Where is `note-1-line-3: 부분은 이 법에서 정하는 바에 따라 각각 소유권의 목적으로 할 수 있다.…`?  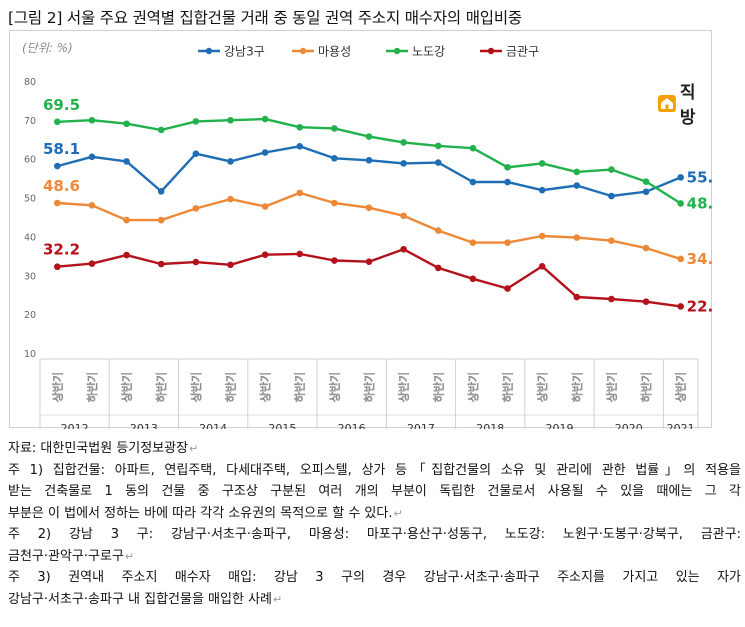 note-1-line-3: 부분은 이 법에서 정하는 바에 따라 각각 소유권의 목적으로 할 수 있다.… is located at coordinates (205, 513).